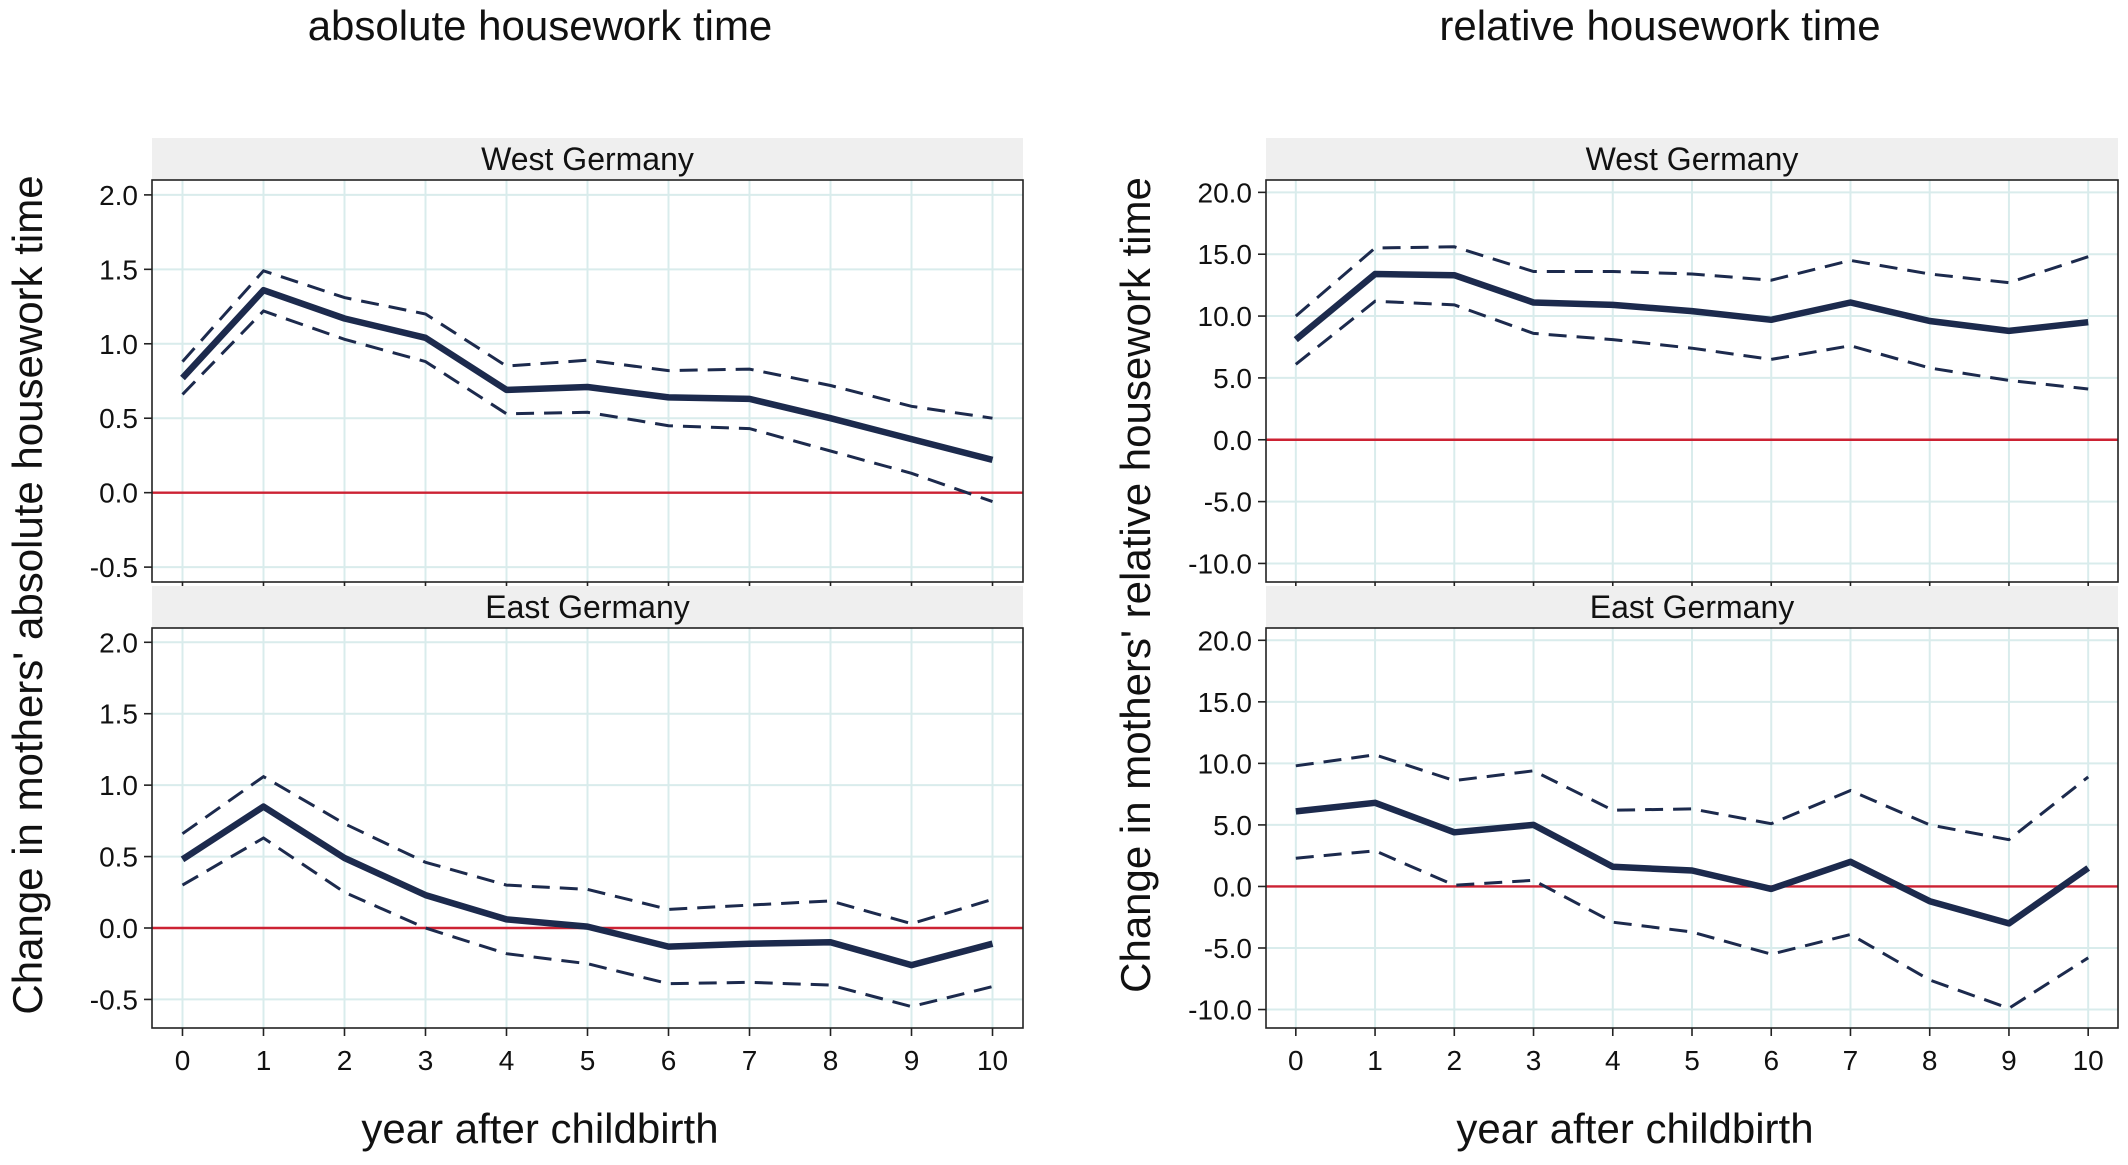 This screenshot has width=2128, height=1165. What do you see at coordinates (1635, 1128) in the screenshot?
I see `right-x-axis-label: year after childbirth` at bounding box center [1635, 1128].